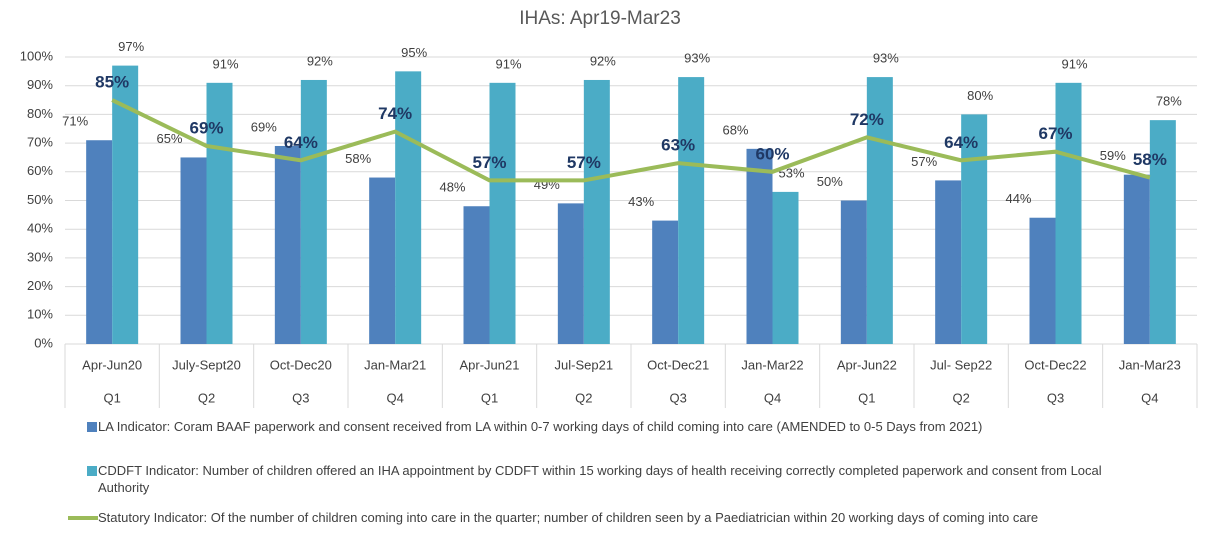  Describe the element at coordinates (40, 199) in the screenshot. I see `y-tick-label: 50%` at that location.